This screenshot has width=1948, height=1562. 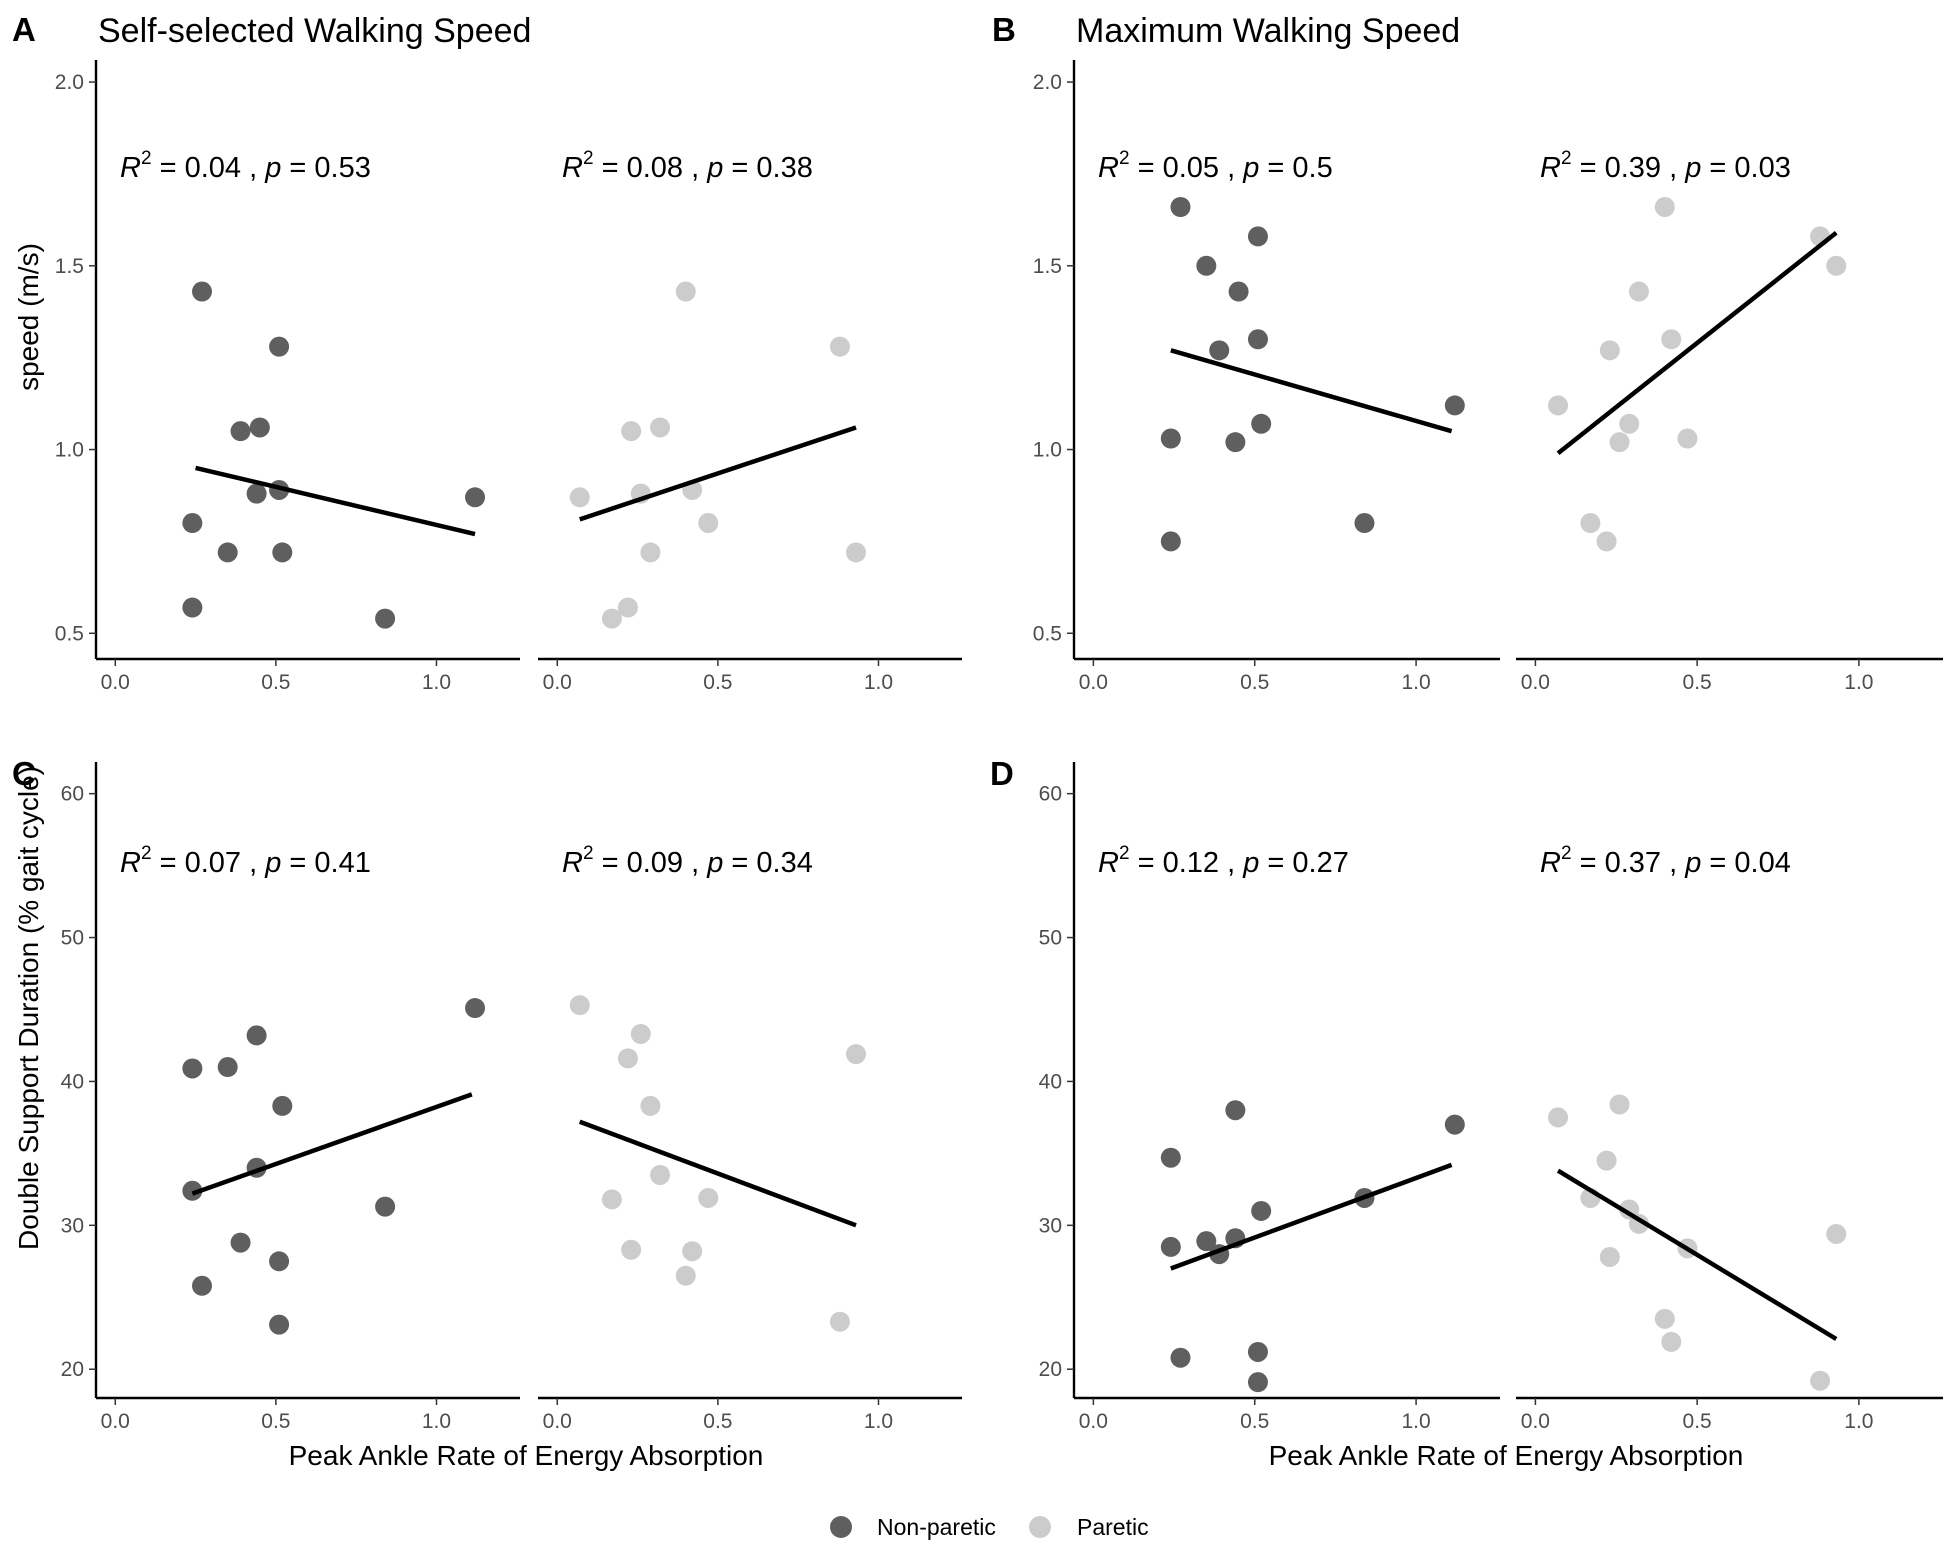 What do you see at coordinates (750, 421) in the screenshot?
I see `facet-a-paretic: 0.0 0.5 1.0 R2 = 0.08 , p = 0.38` at bounding box center [750, 421].